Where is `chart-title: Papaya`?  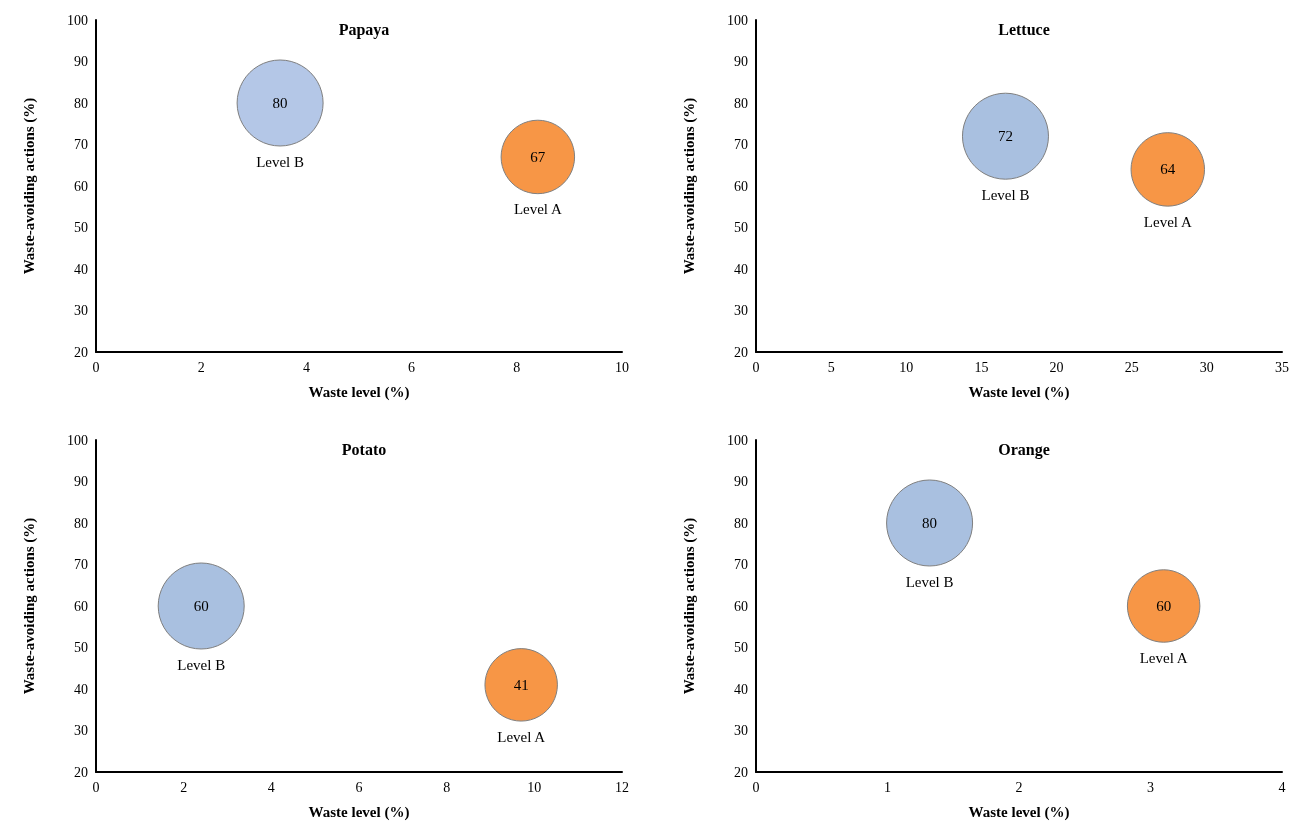
chart-title: Papaya is located at coordinates (364, 29).